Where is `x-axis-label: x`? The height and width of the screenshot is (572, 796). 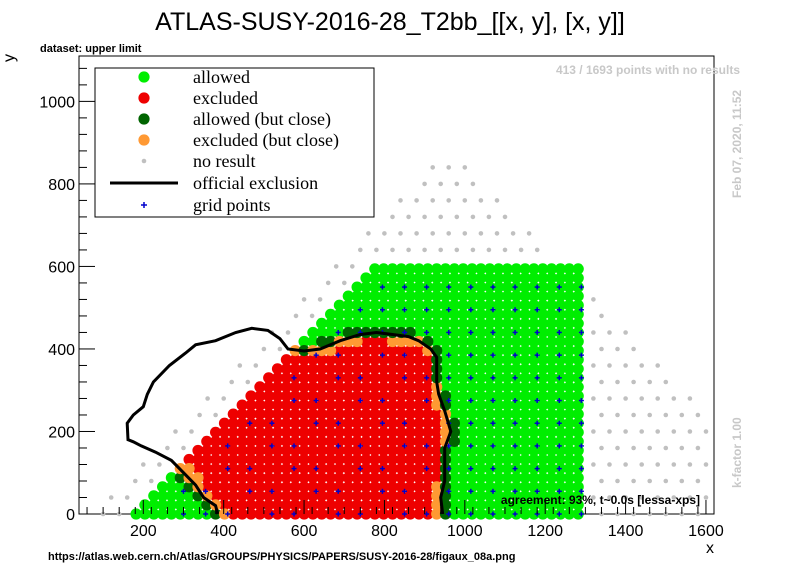 x-axis-label: x is located at coordinates (710, 548).